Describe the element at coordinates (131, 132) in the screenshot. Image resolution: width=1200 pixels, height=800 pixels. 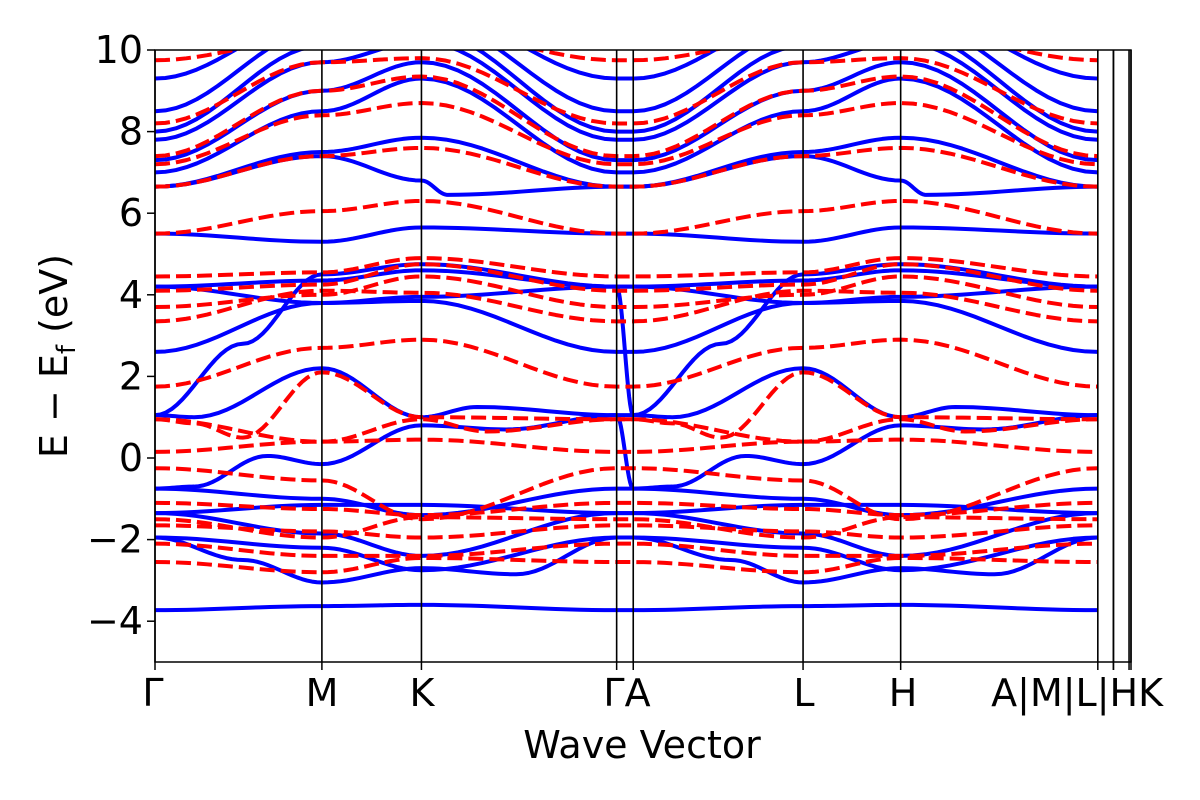
I see `ytick-label-7: 8` at that location.